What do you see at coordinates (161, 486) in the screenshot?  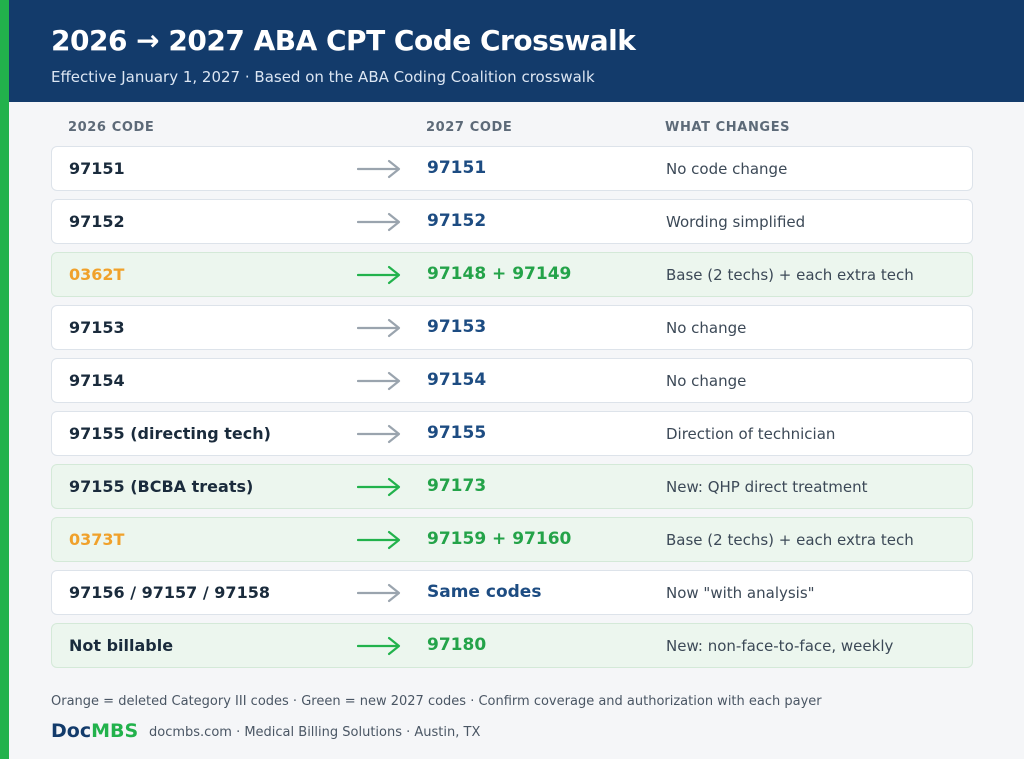 I see `old-code: 97155 (BCBA treats)` at bounding box center [161, 486].